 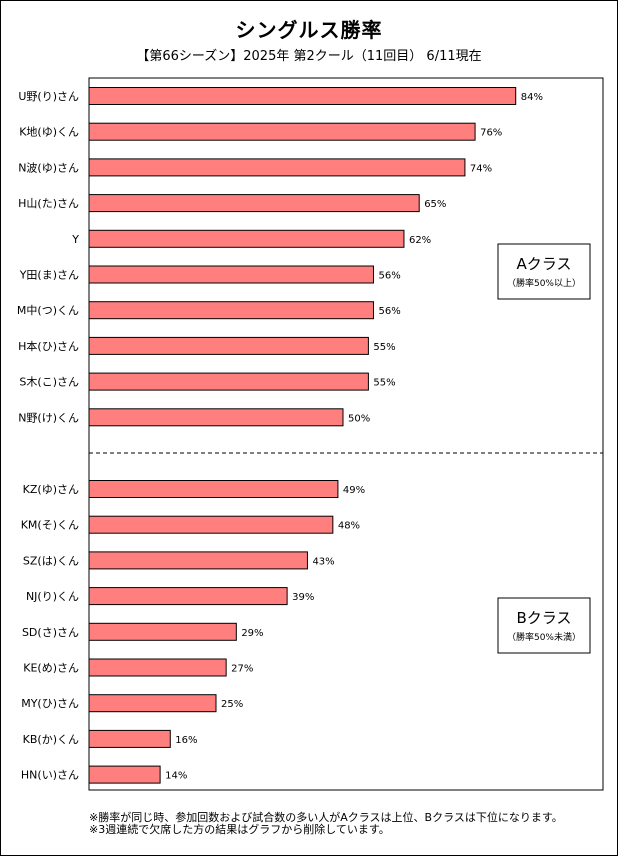 I want to click on category-label: N野(け)くん, so click(x=48, y=417).